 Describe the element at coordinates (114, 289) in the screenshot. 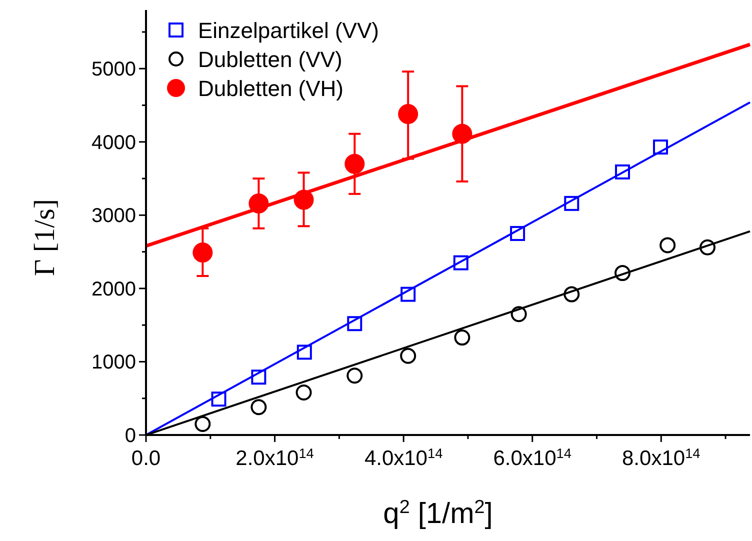

I see `y-tick-label: 2000` at that location.